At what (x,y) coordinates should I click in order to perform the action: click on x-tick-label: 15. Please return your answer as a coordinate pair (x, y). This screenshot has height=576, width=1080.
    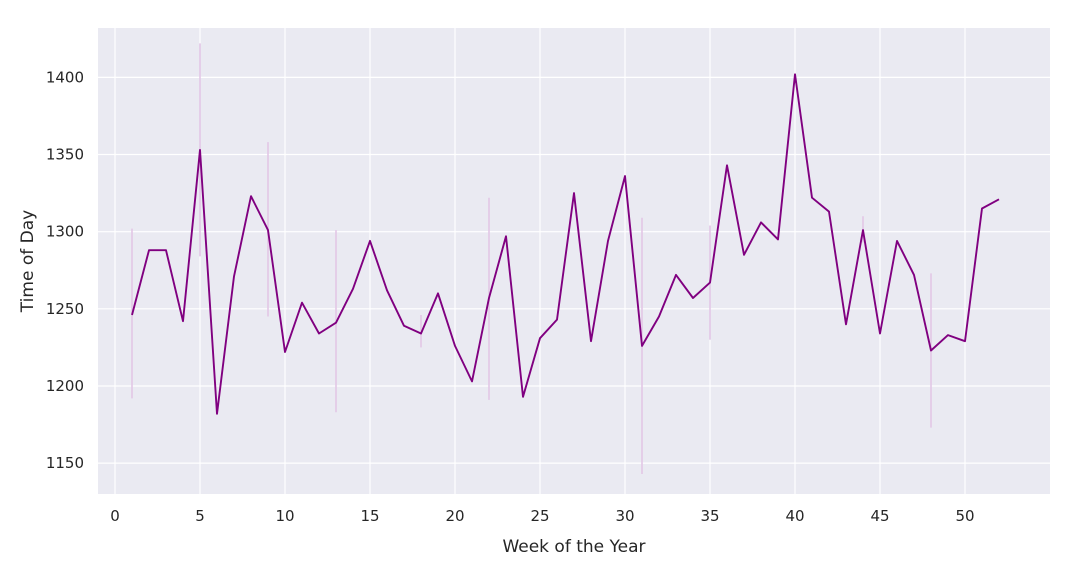
    Looking at the image, I should click on (369, 516).